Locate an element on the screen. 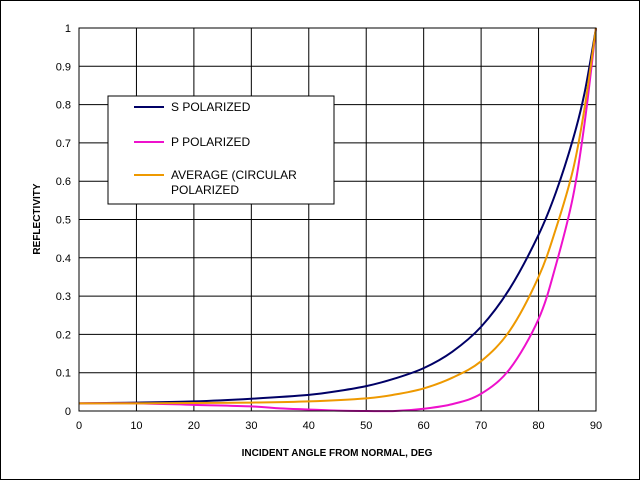 This screenshot has width=640, height=484. legend-label-average-line1: AVERAGE (CIRCULAR is located at coordinates (234, 175).